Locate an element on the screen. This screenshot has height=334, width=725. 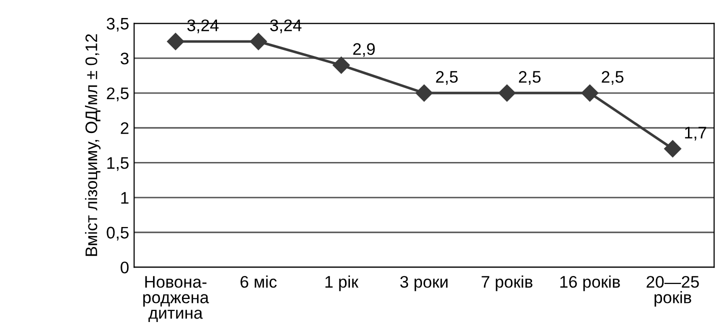
data-label: 2,9 is located at coordinates (364, 50).